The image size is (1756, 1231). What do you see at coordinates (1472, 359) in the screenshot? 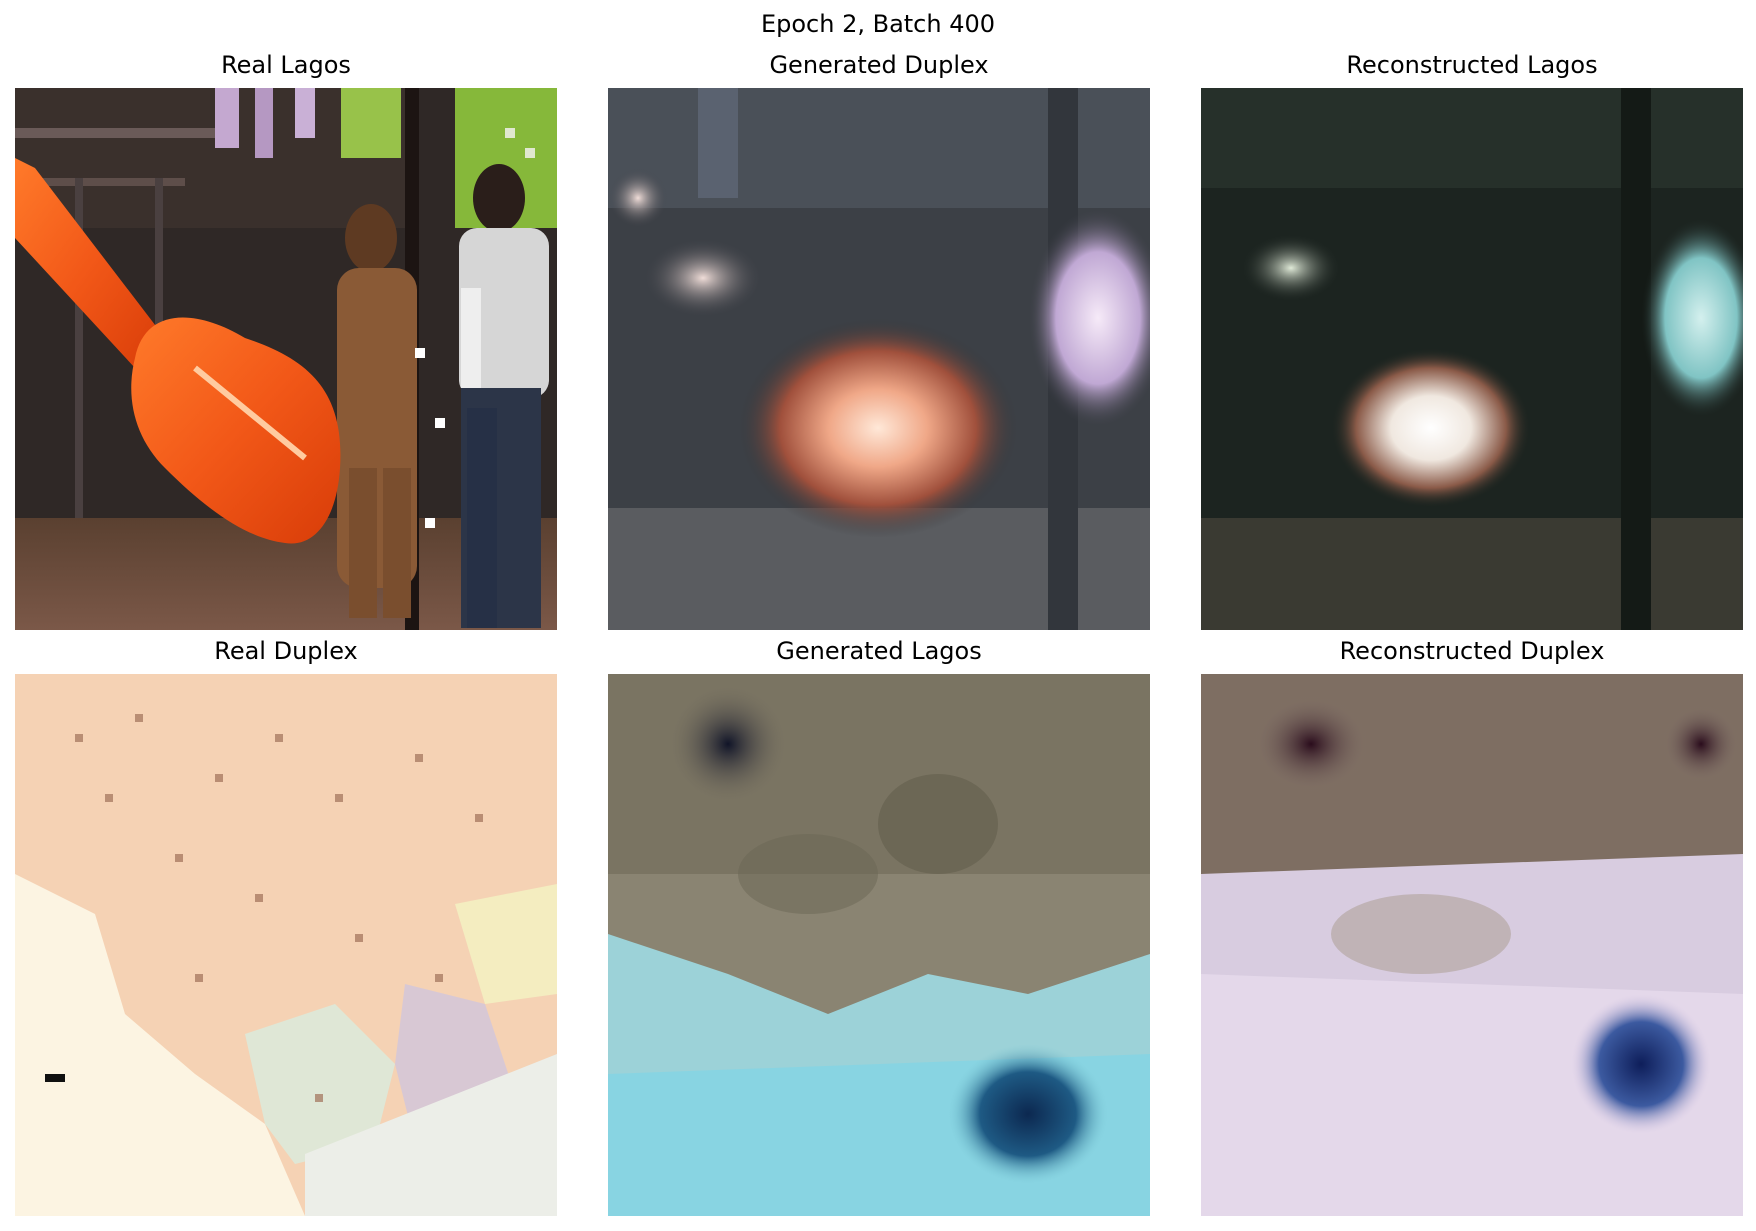
I see `image-reconstructed-lagos` at bounding box center [1472, 359].